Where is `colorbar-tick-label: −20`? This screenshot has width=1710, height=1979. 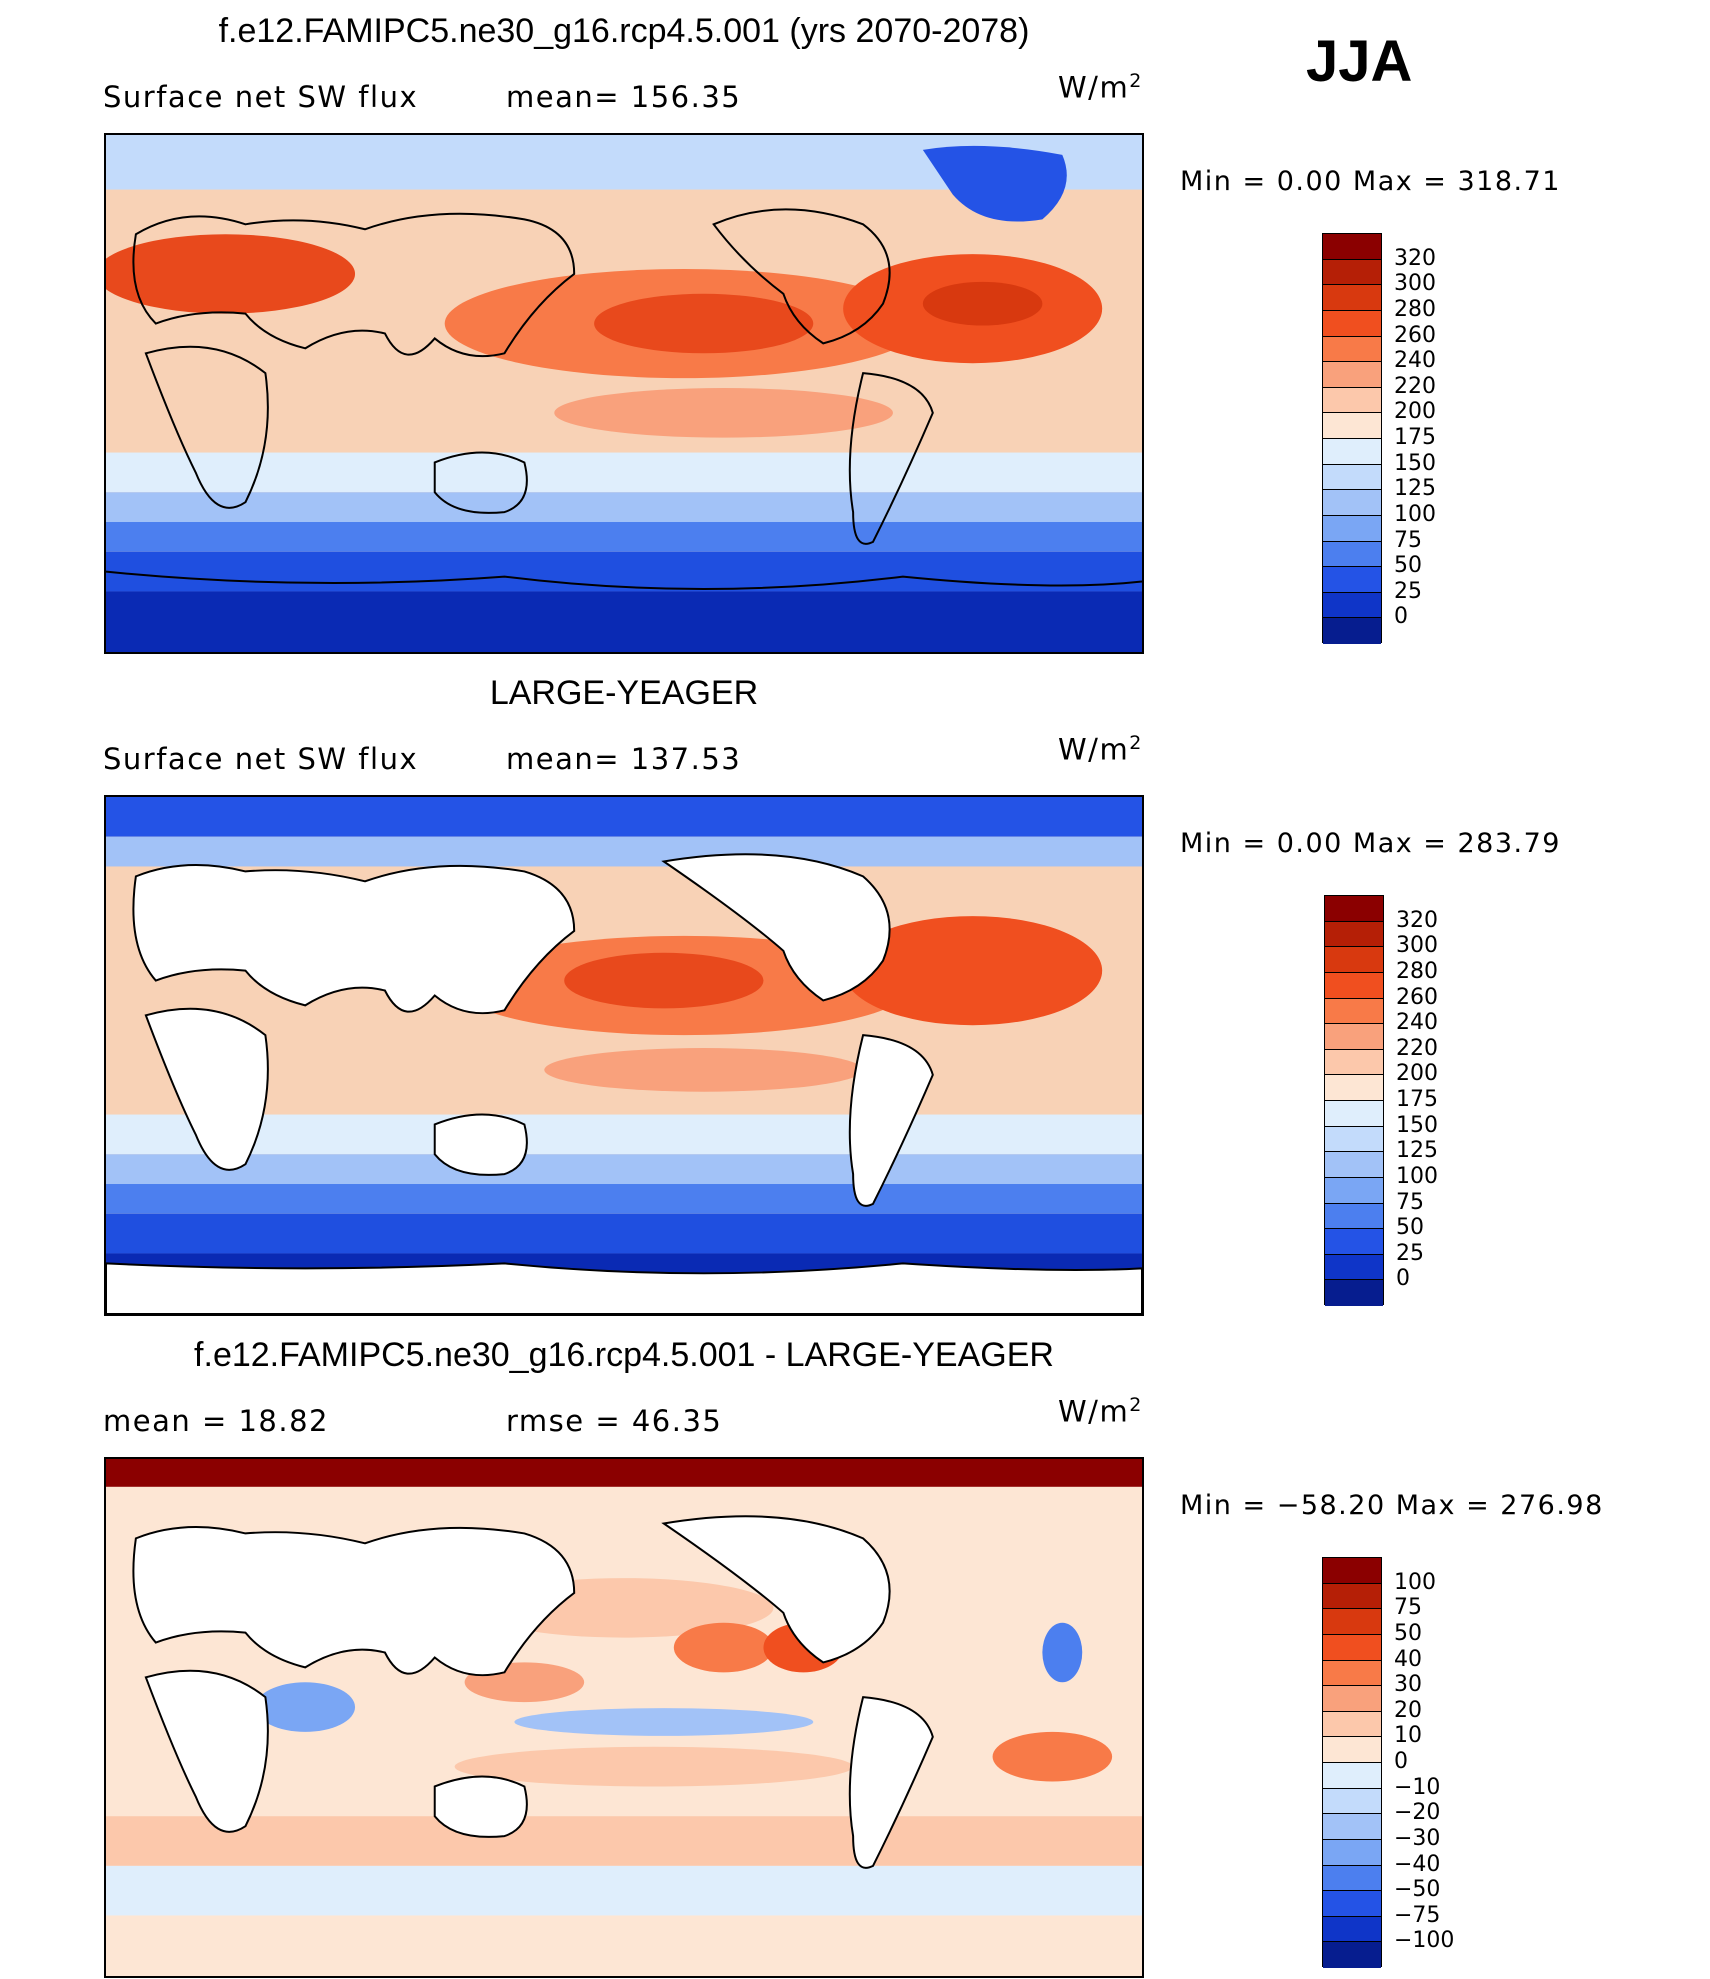 colorbar-tick-label: −20 is located at coordinates (1417, 1813).